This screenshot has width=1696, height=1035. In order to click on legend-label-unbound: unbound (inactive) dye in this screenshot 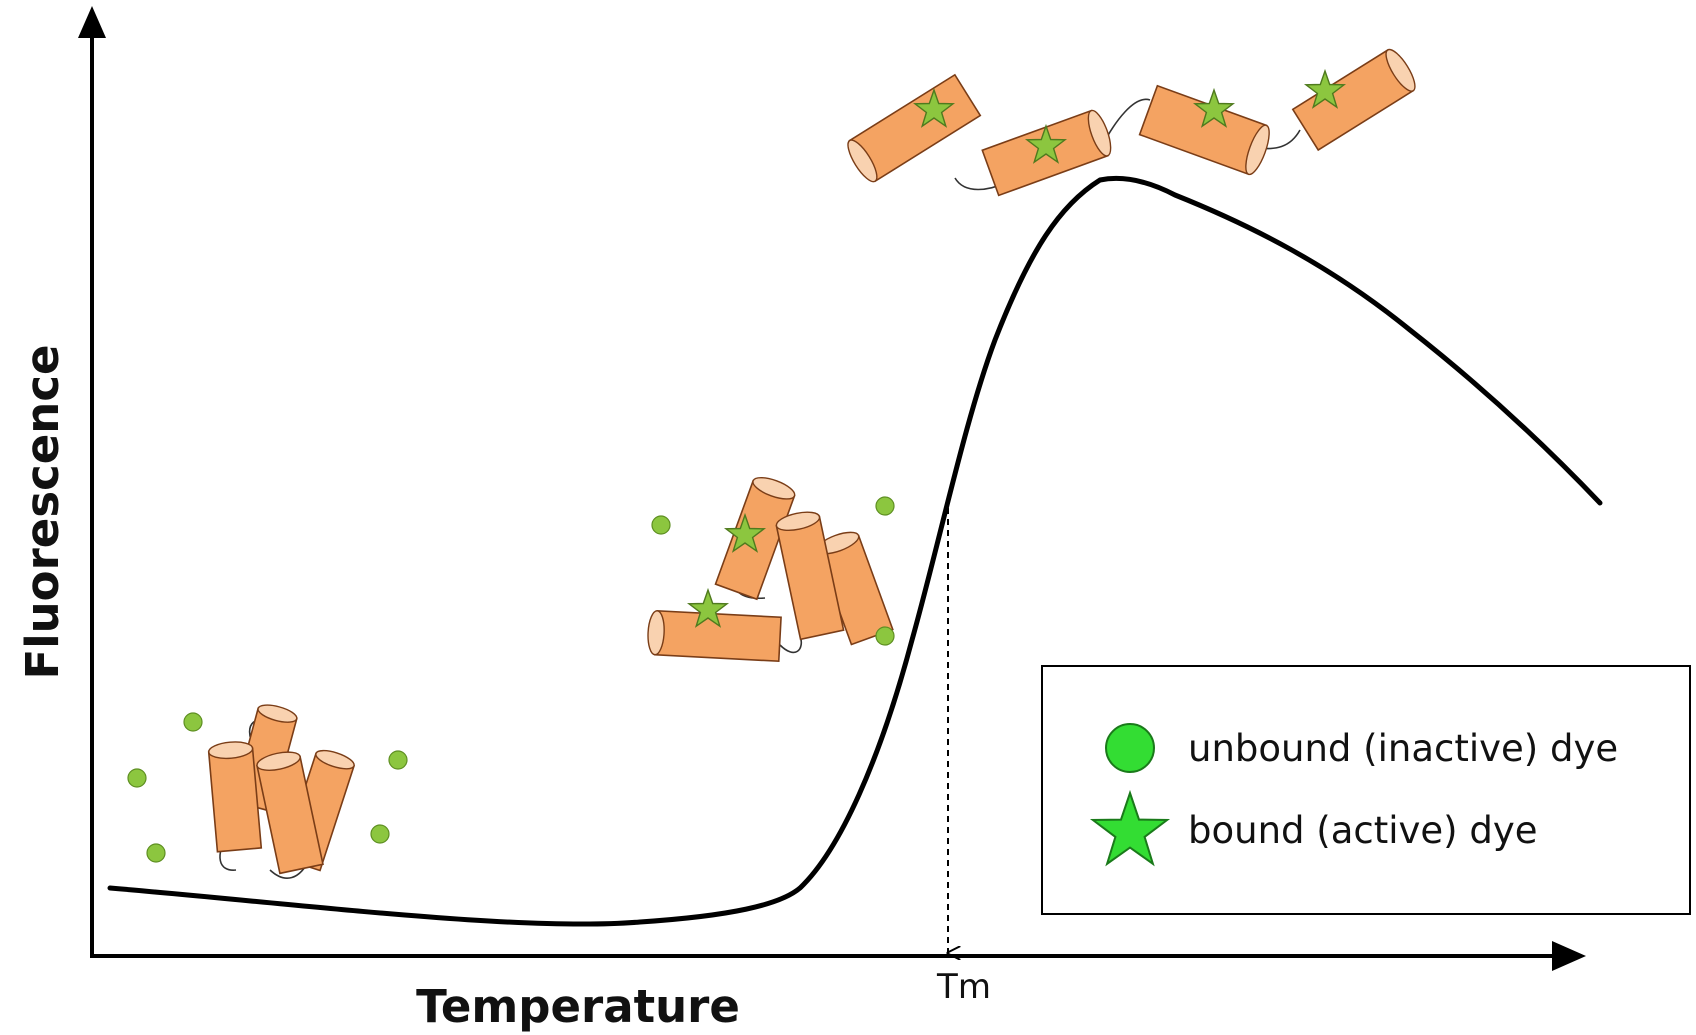, I will do `click(1403, 748)`.